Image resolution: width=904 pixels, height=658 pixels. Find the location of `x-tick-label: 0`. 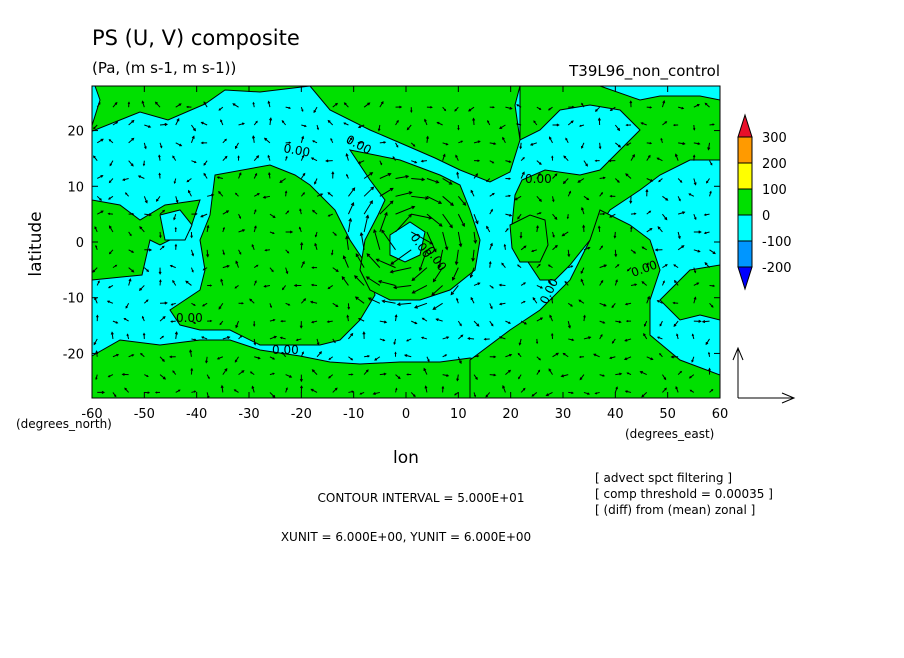

x-tick-label: 0 is located at coordinates (406, 414).